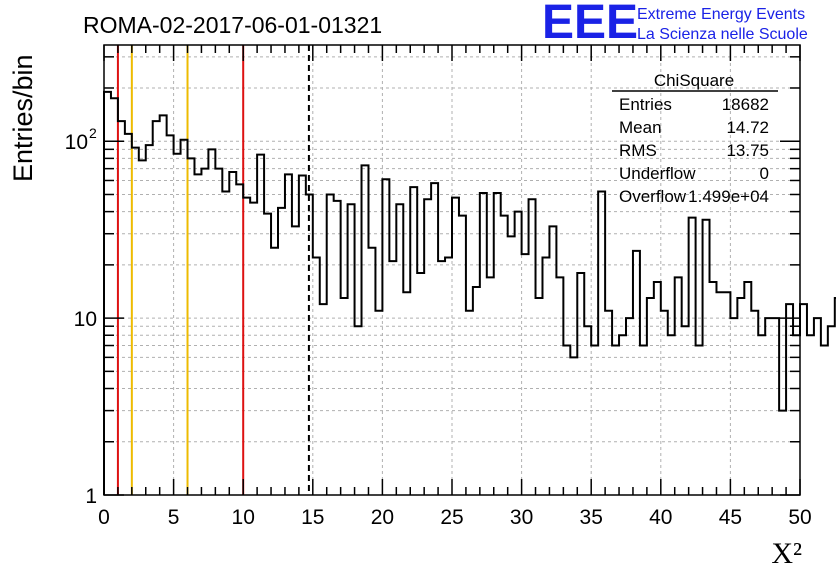  I want to click on stats-label: Mean, so click(640, 127).